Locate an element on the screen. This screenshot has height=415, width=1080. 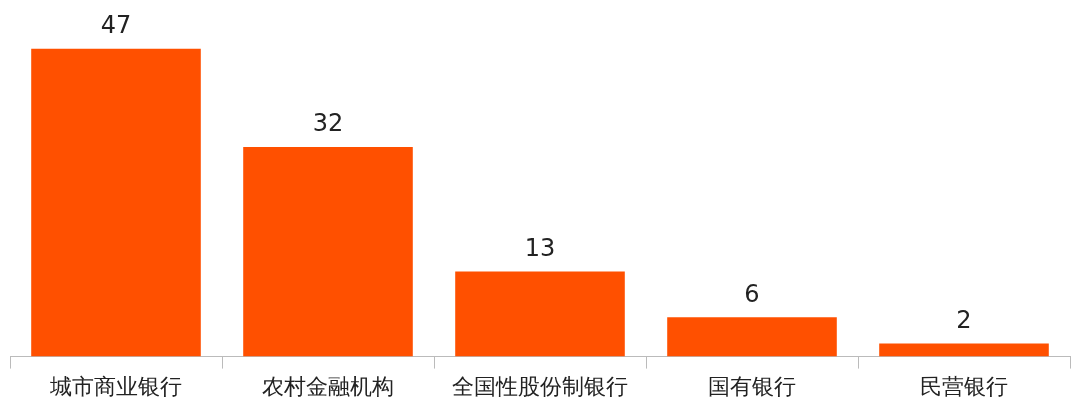
data-label: 6 is located at coordinates (752, 293).